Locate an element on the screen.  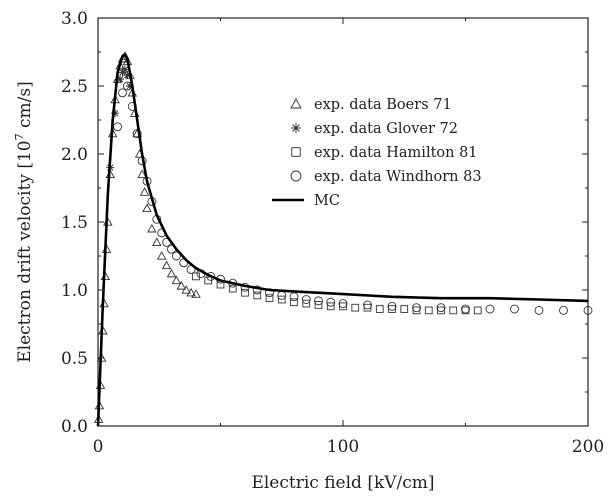
legend-label-exp-data-windhorn-83: exp. data Windhorn 83 is located at coordinates (398, 177).